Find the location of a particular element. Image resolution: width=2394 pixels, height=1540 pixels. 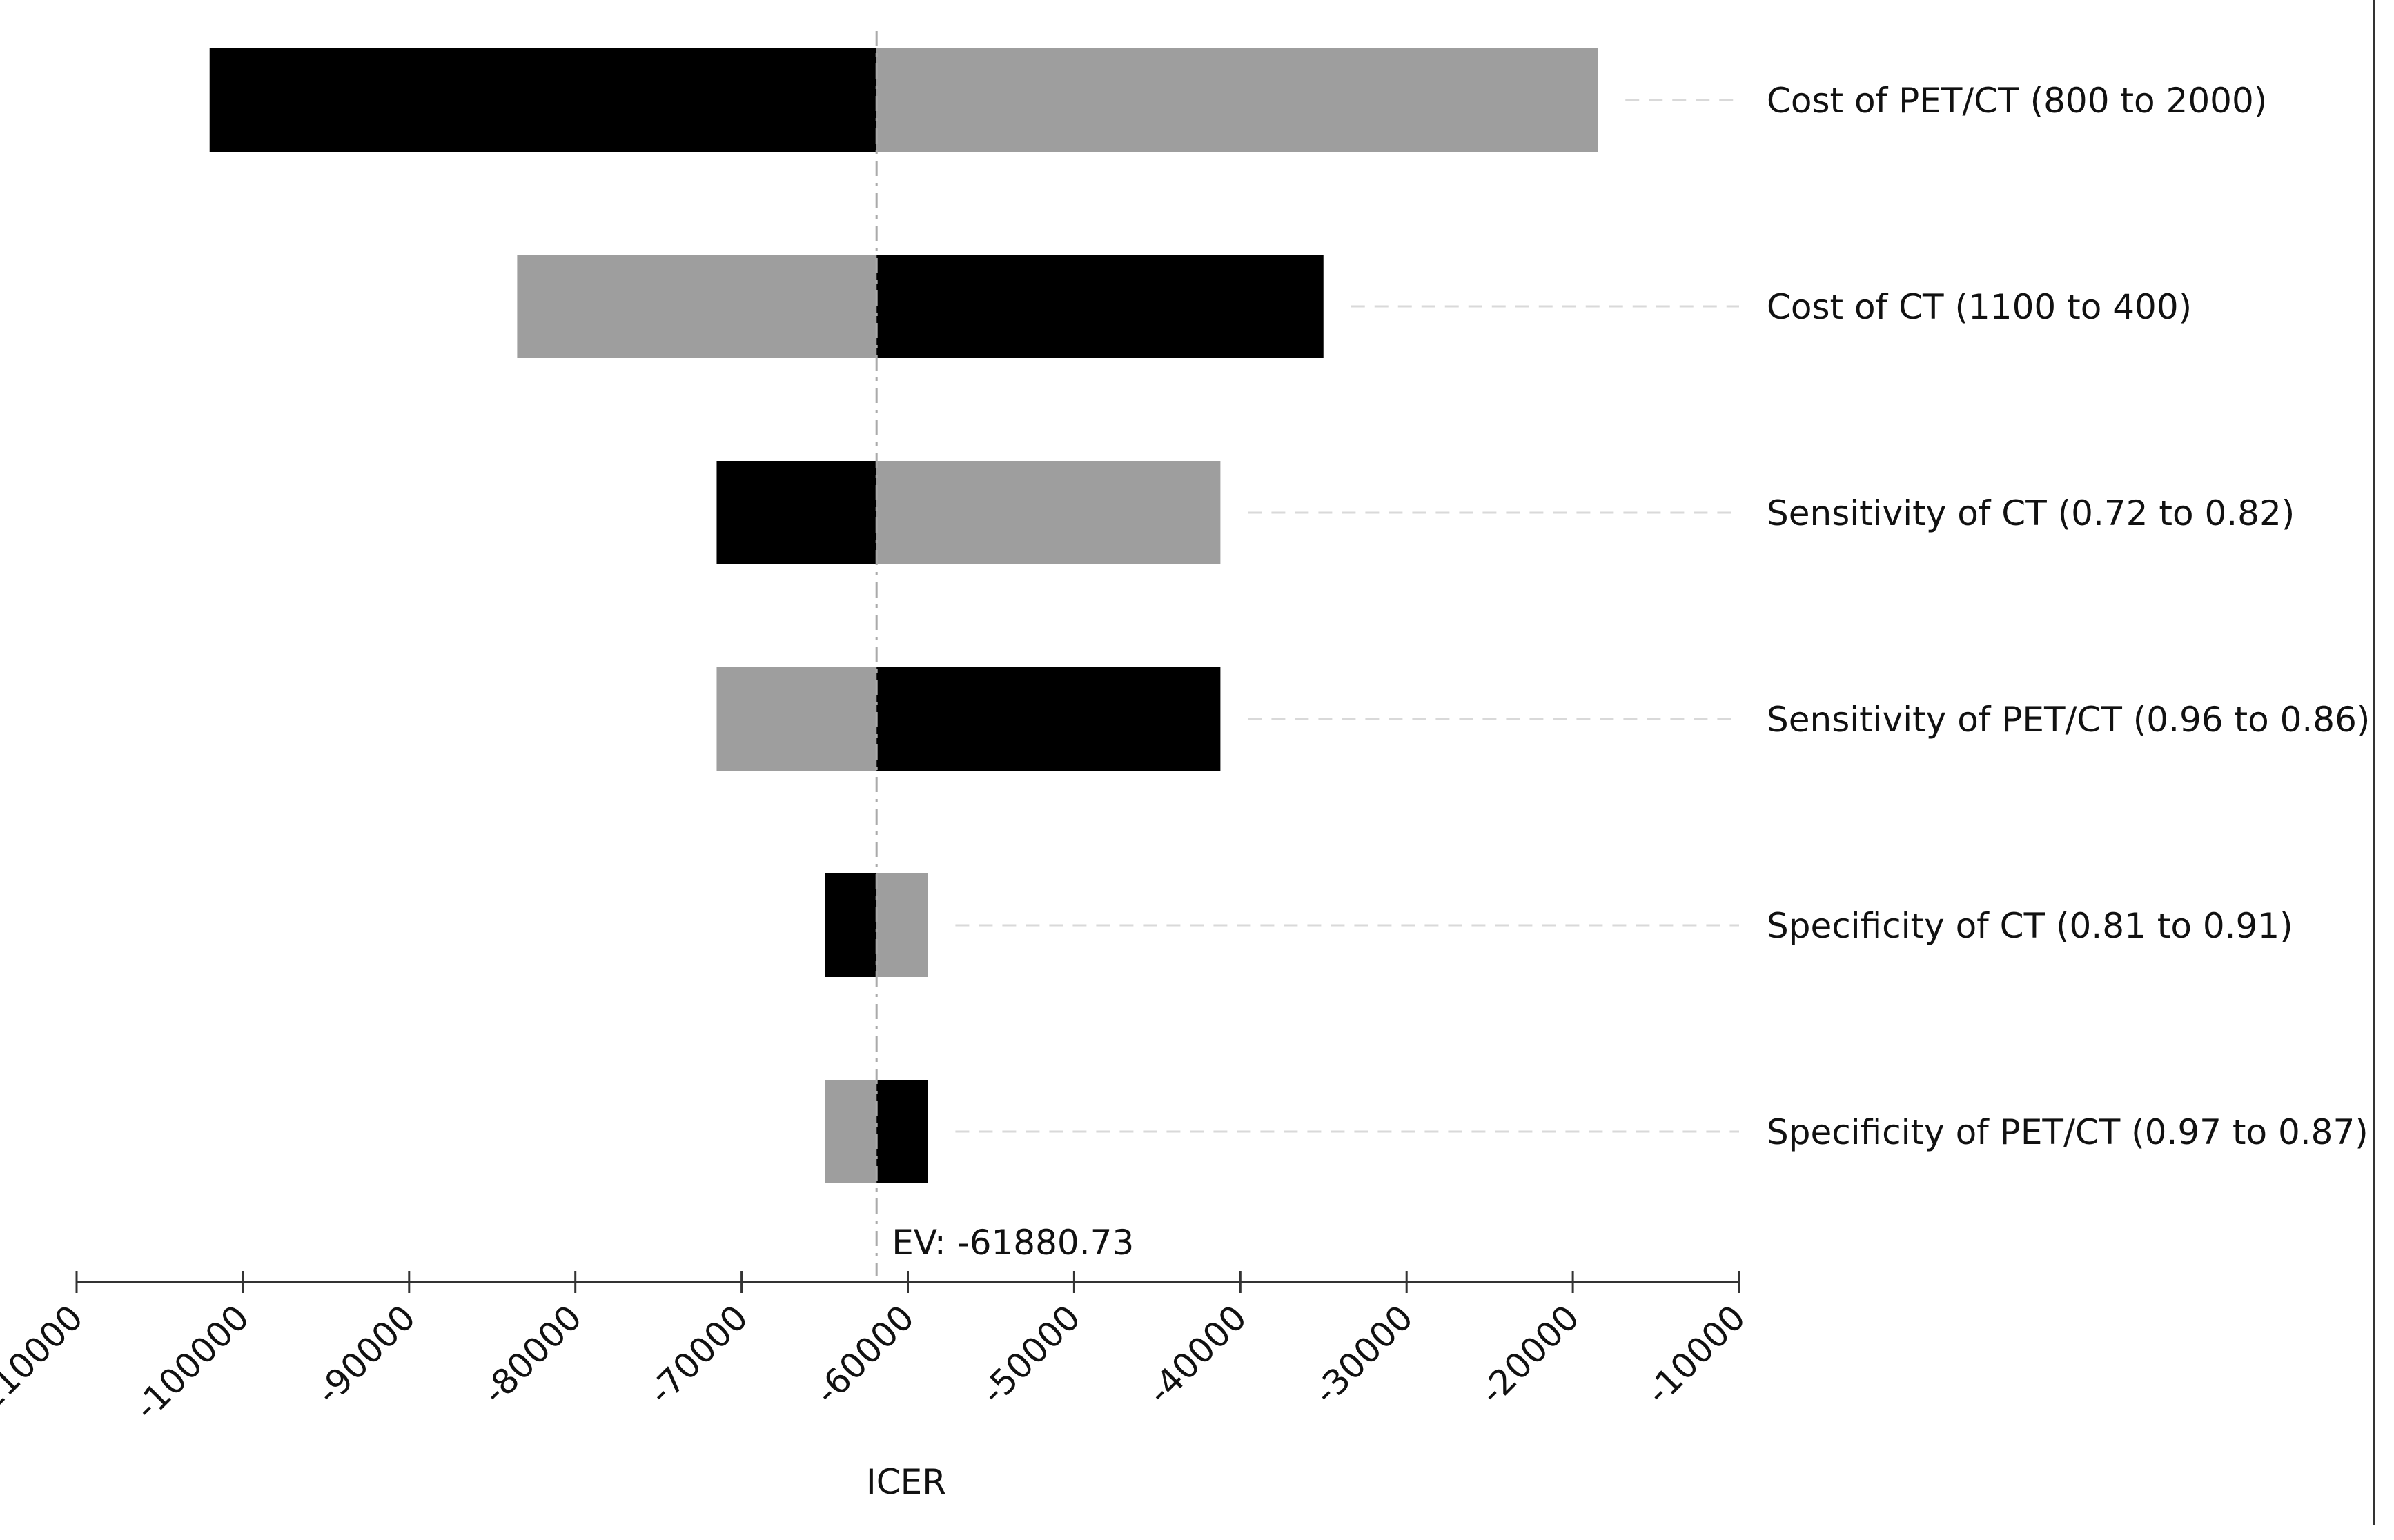

x-tick-label: -30000 is located at coordinates (1363, 1354).